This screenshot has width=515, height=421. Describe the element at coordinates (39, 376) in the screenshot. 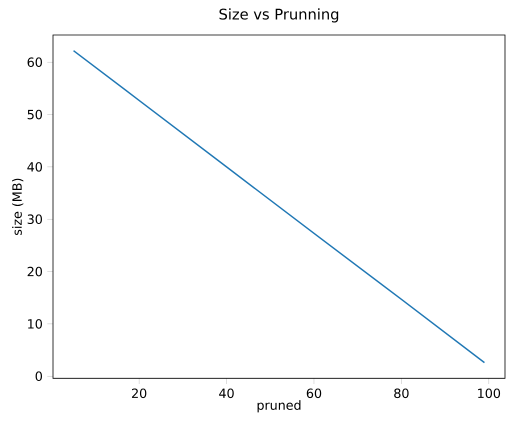

I see `y-tick-label: 0` at that location.